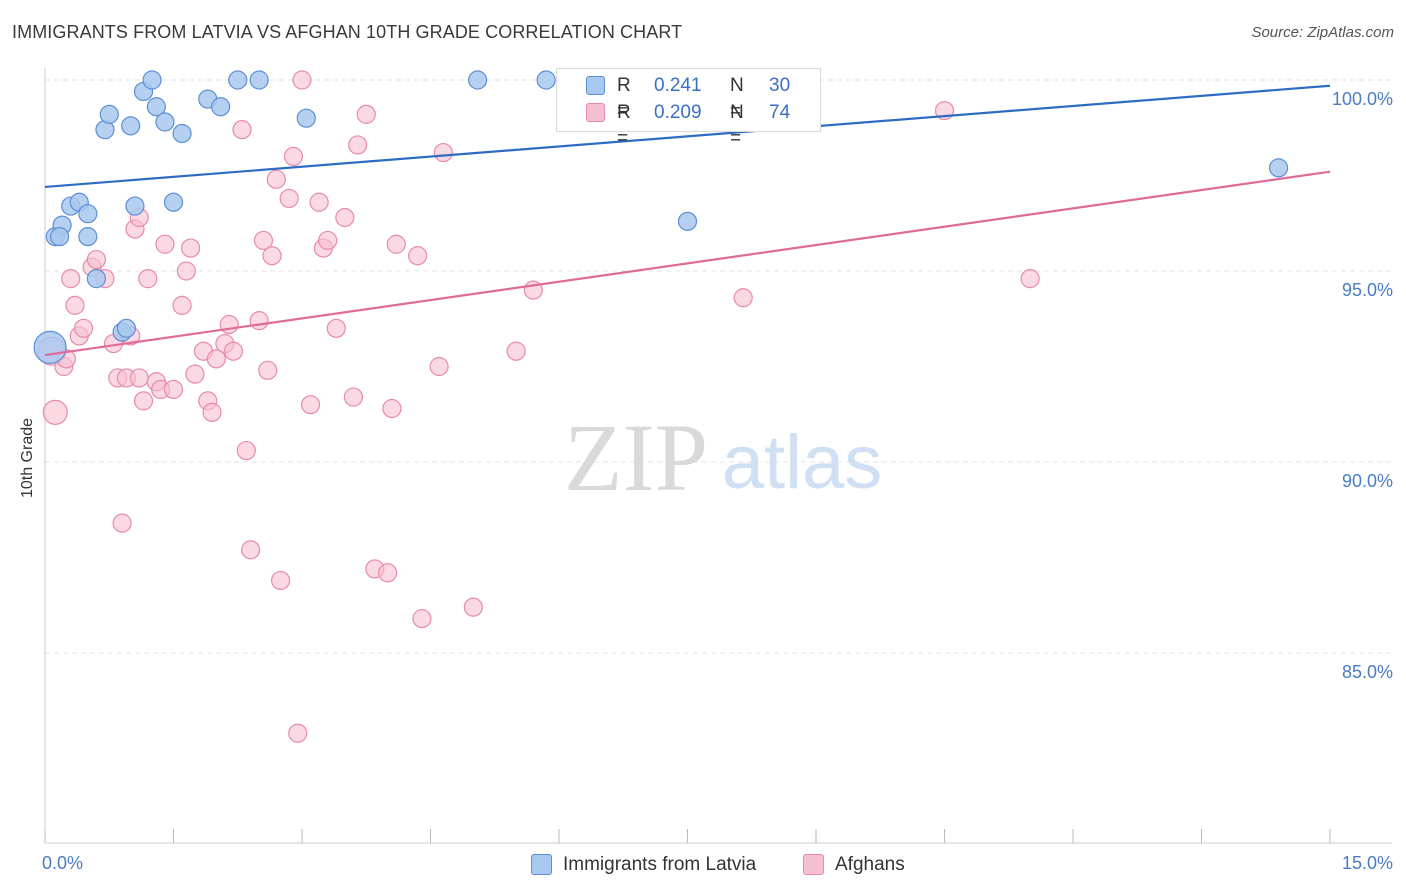  Describe the element at coordinates (678, 85) in the screenshot. I see `r-value: 0.241` at that location.